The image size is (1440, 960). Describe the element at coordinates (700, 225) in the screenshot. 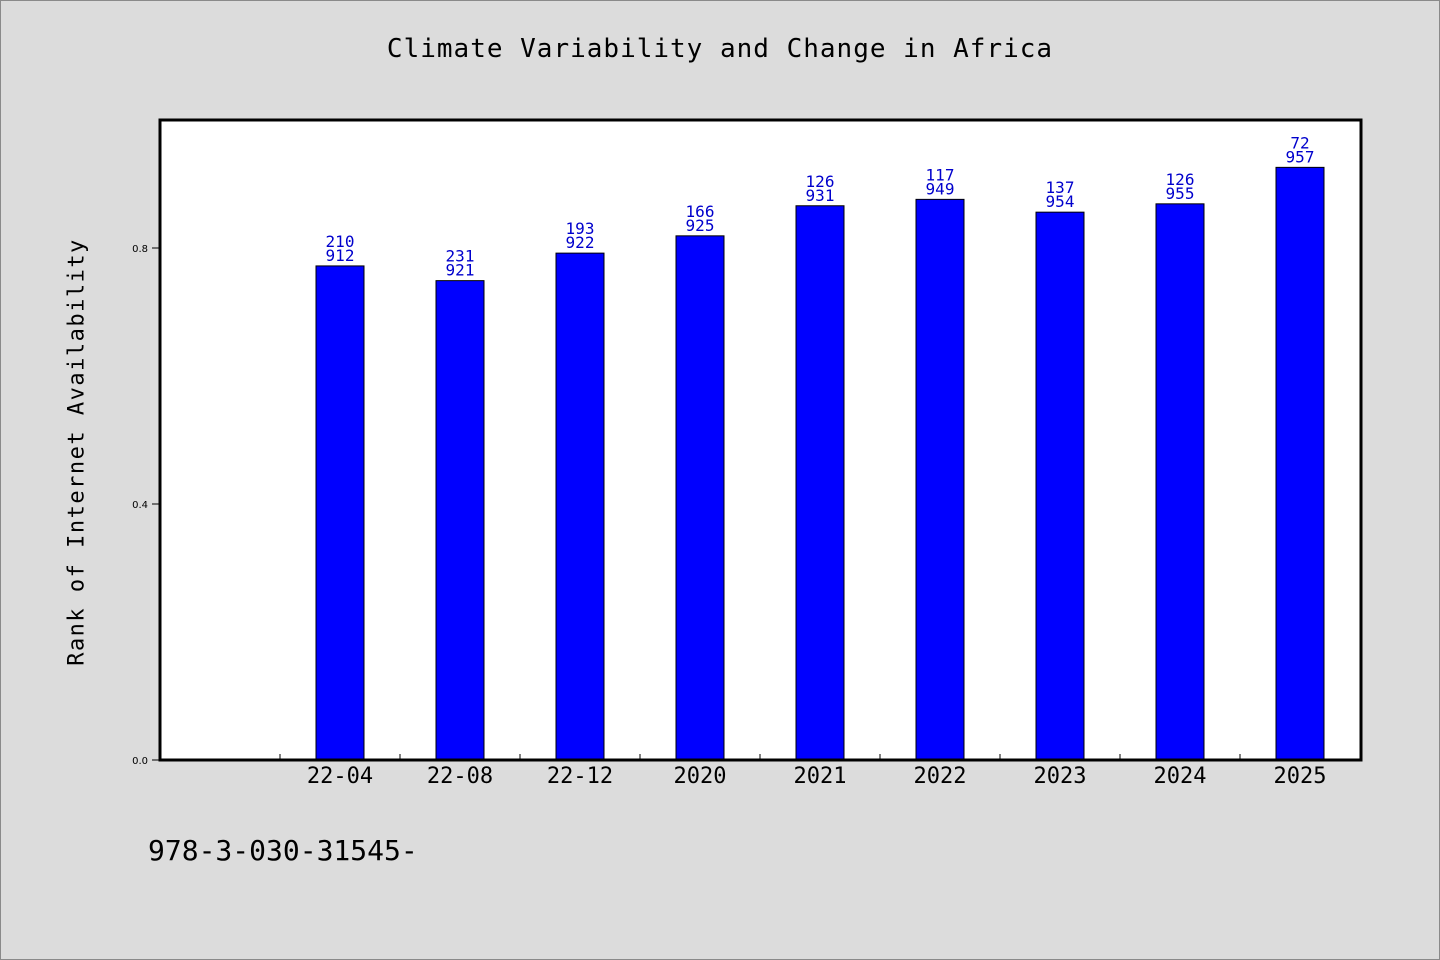

I see `bar-label-bottom: 925` at that location.